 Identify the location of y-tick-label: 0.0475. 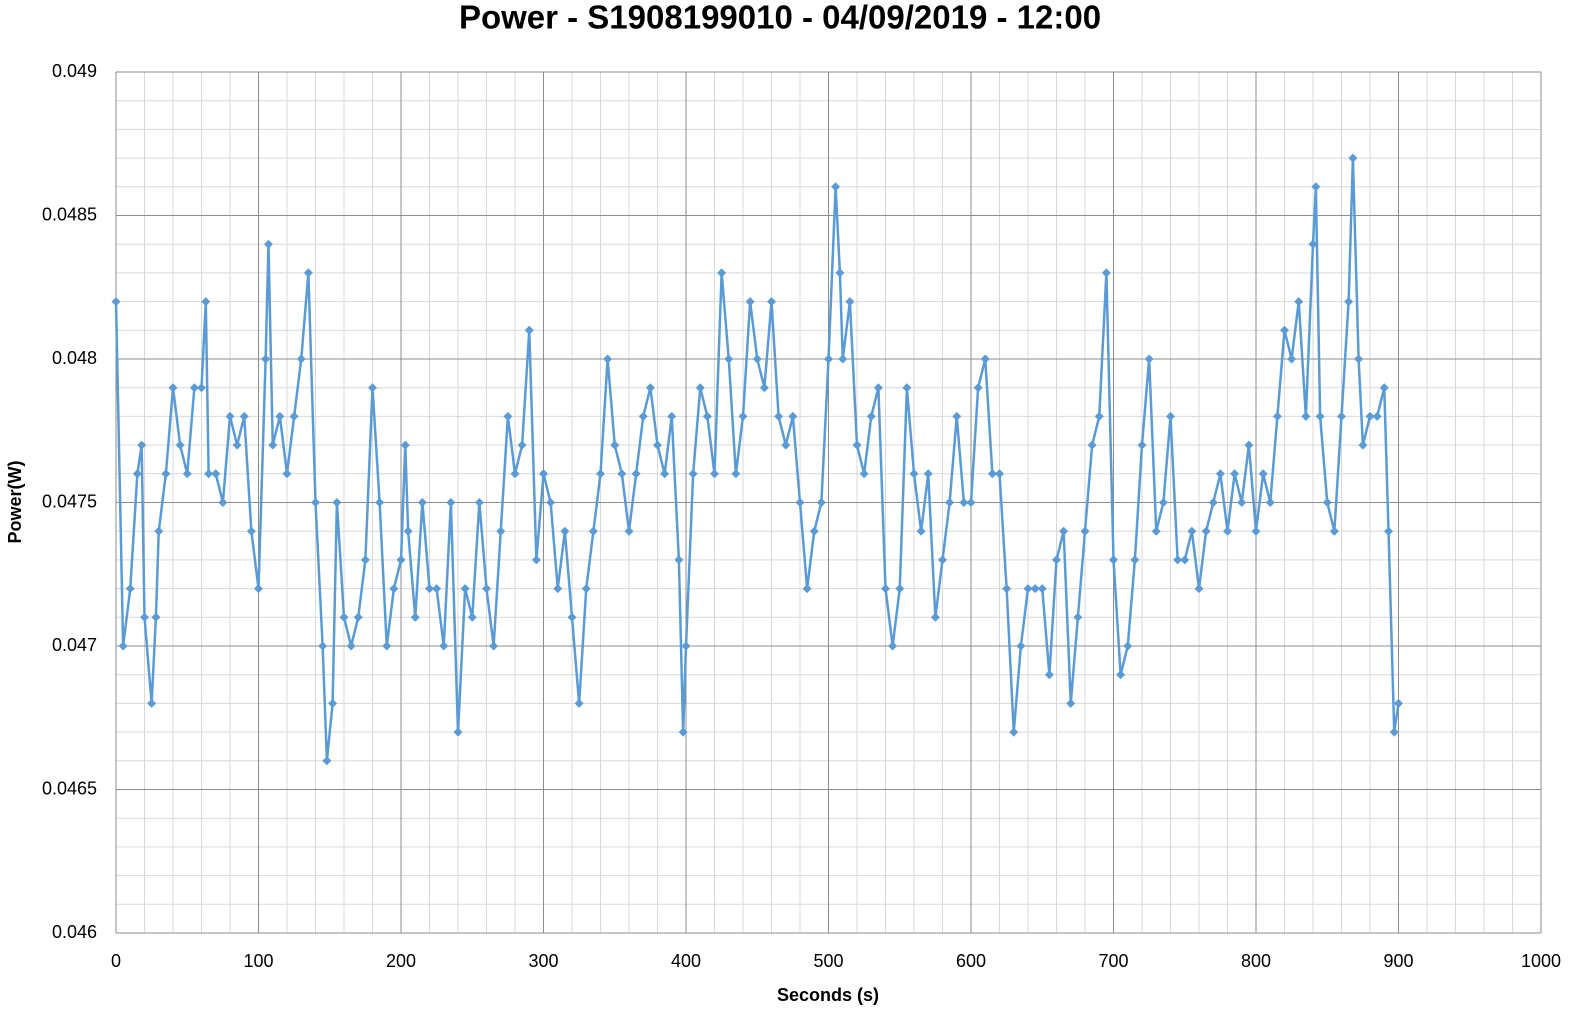
(69, 501).